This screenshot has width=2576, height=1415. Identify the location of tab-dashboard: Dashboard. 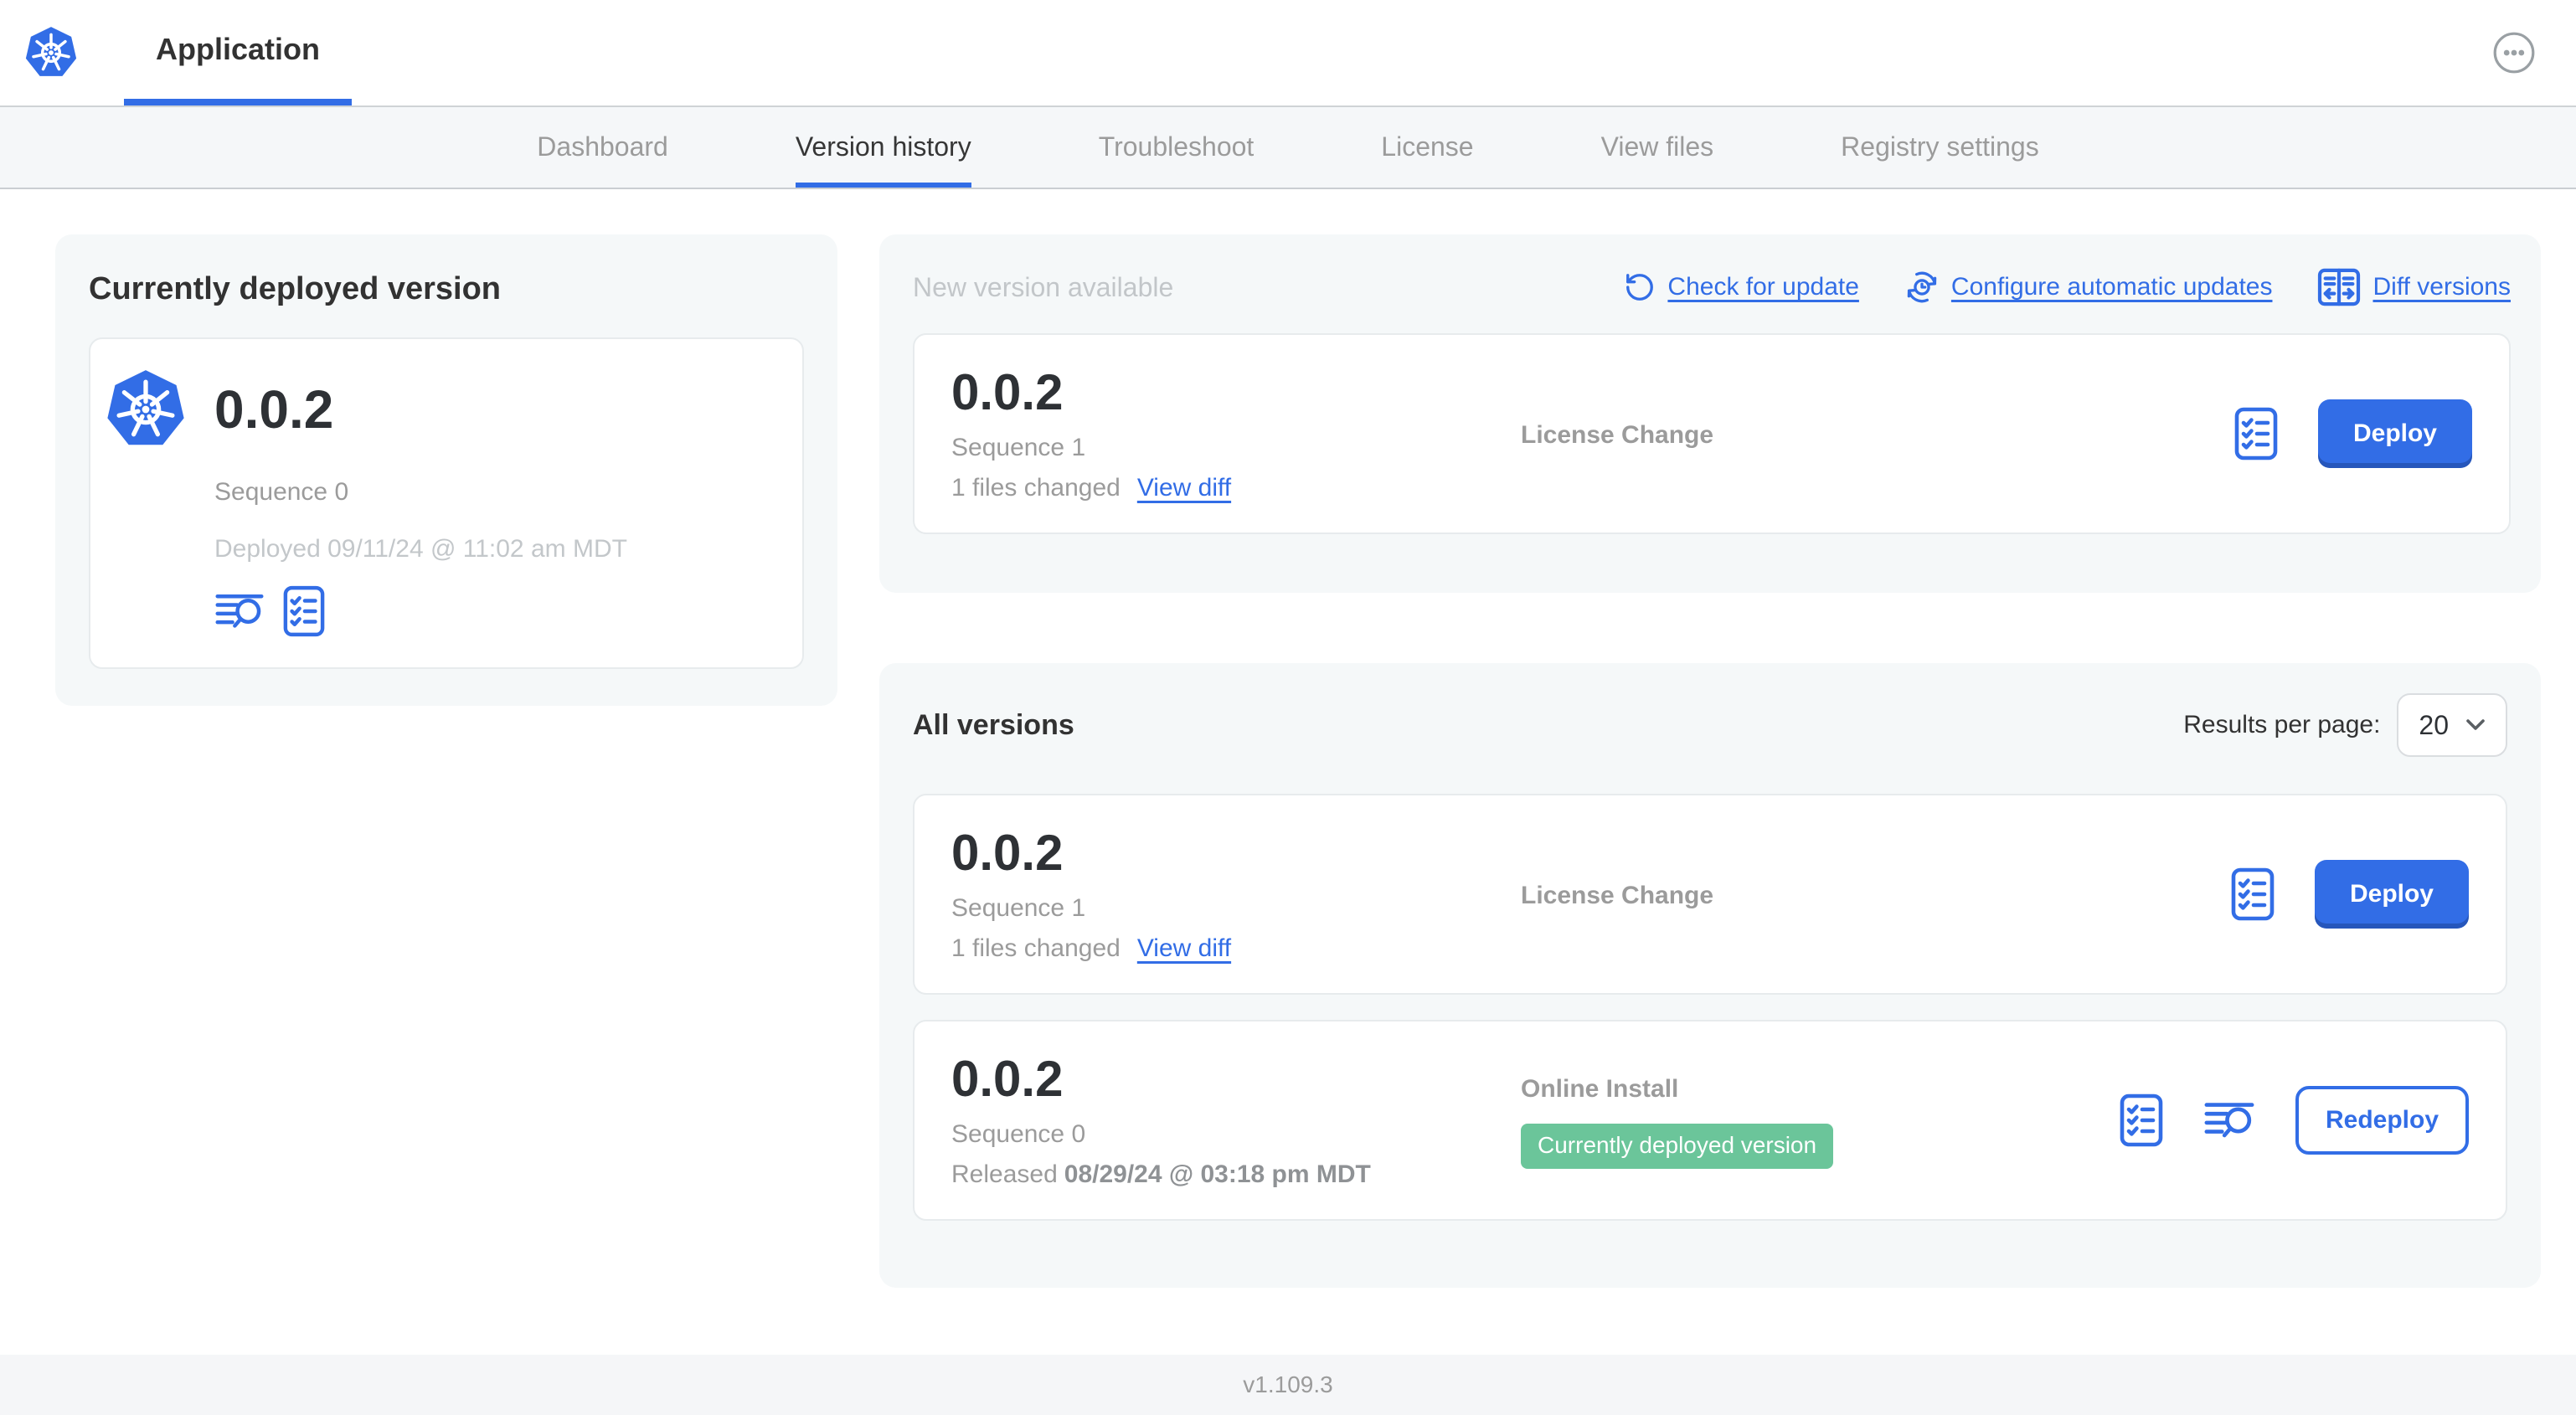
(602, 146).